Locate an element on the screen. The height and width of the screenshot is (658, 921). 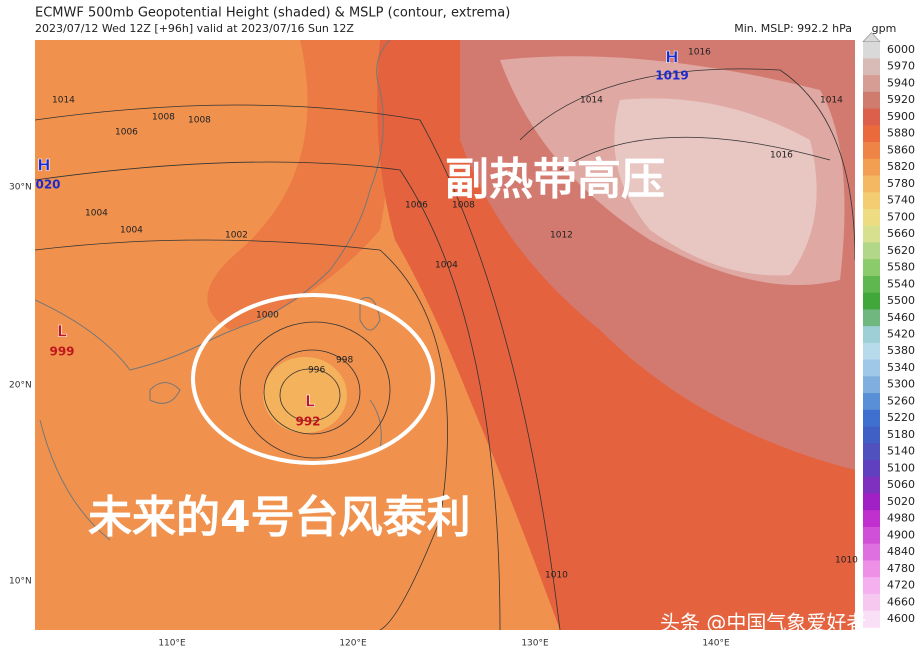
colorbar-unit: gpm is located at coordinates (884, 28).